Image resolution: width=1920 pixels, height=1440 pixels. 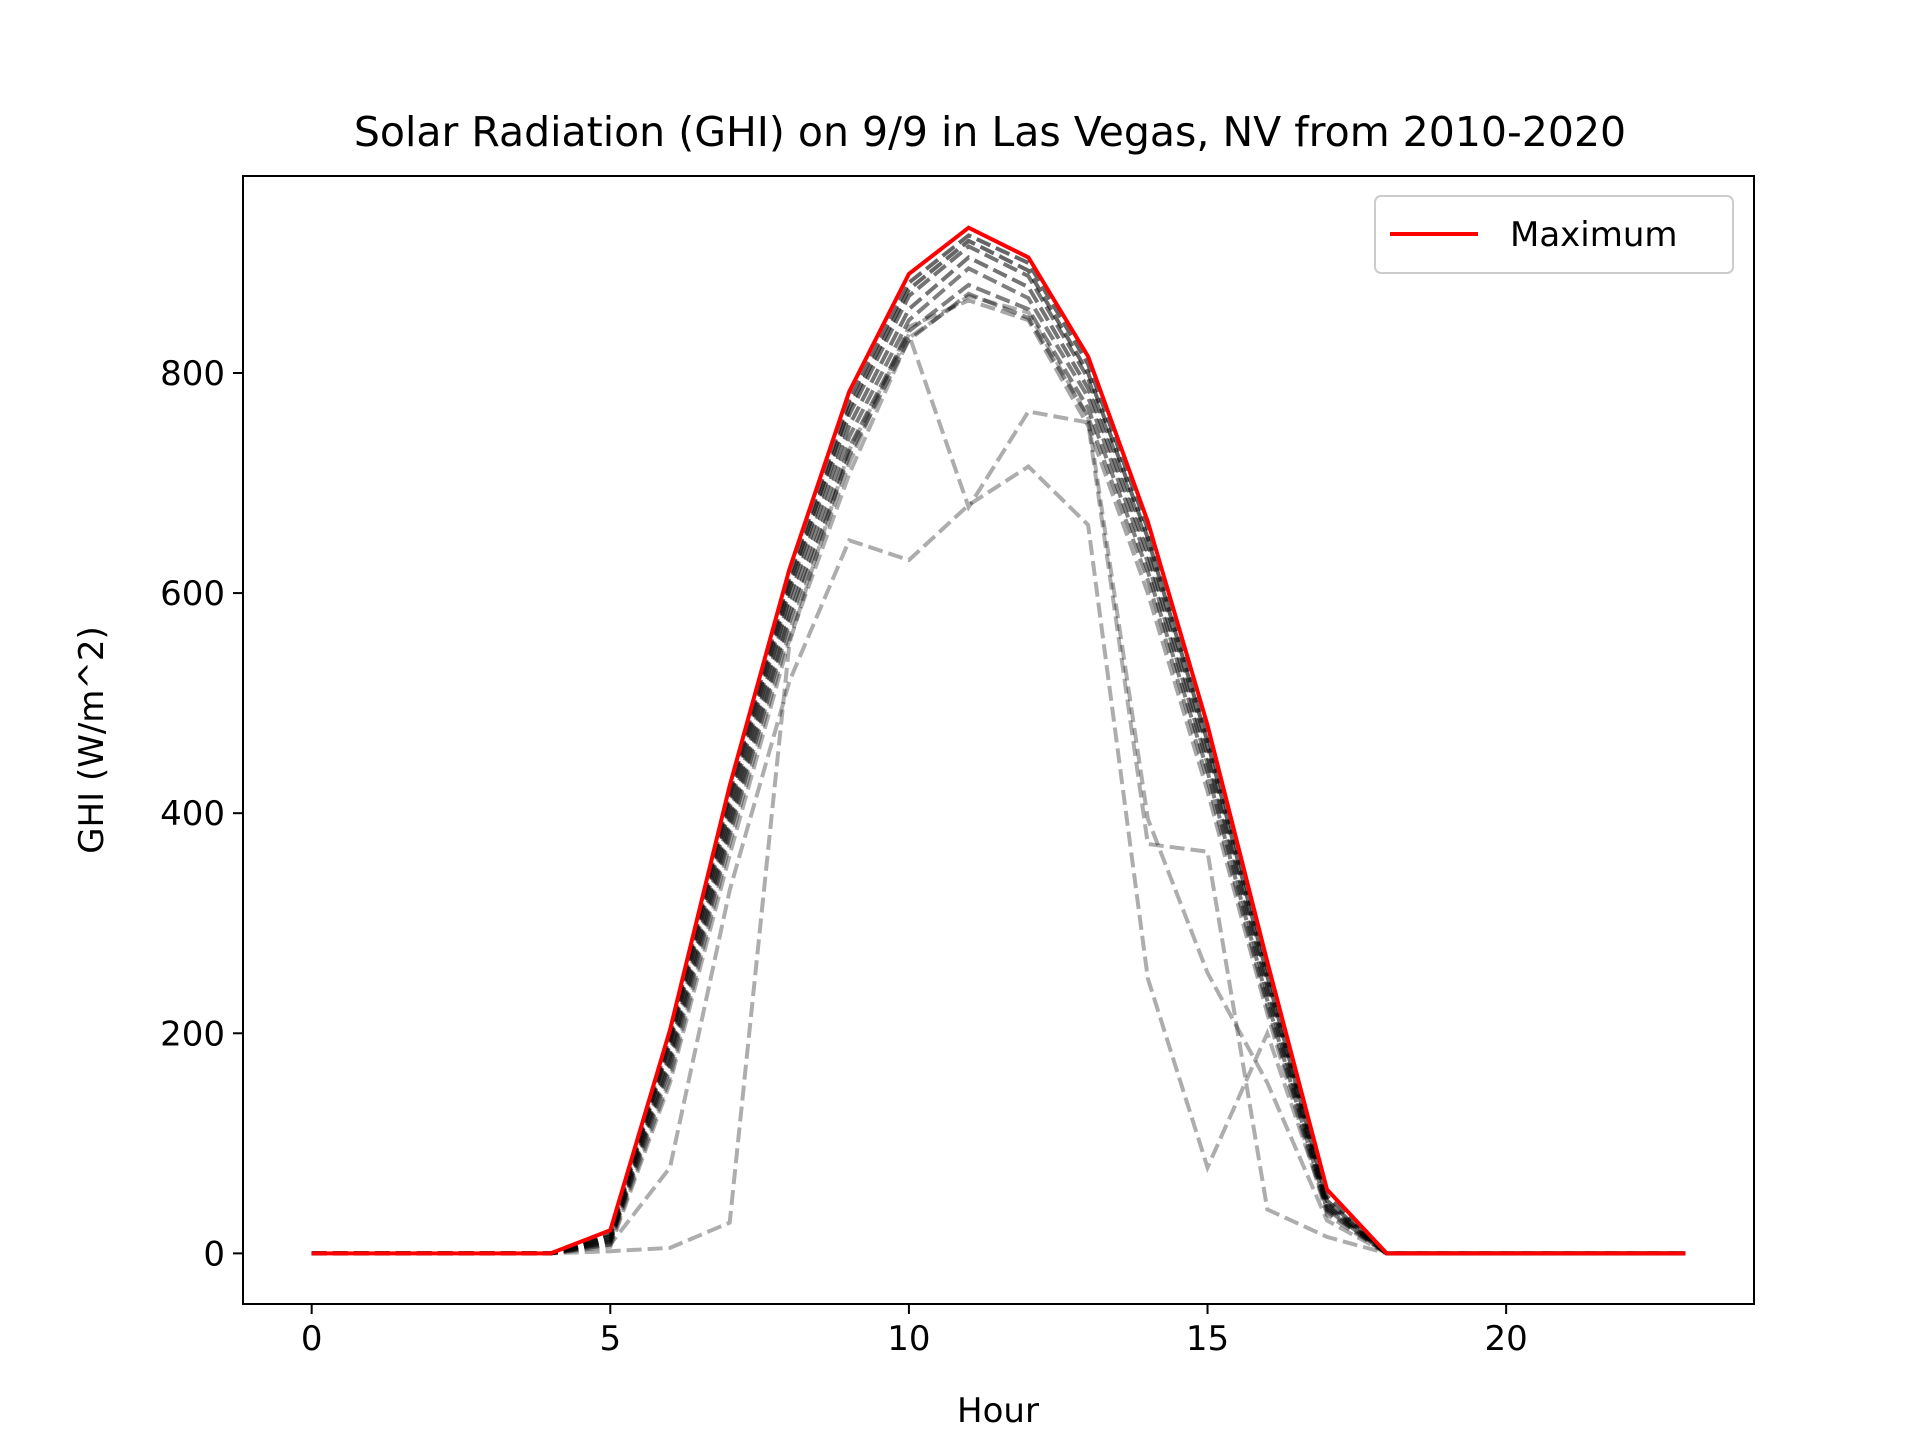 I want to click on legend-box, so click(x=1554, y=234).